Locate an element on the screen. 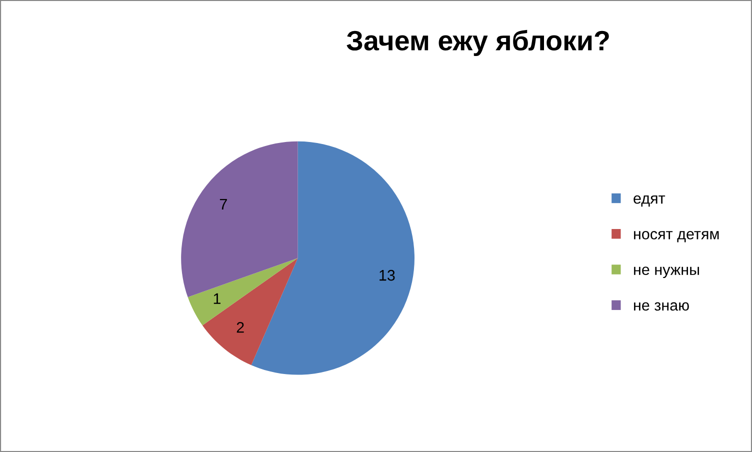 This screenshot has width=752, height=452. data-label: 2 is located at coordinates (240, 327).